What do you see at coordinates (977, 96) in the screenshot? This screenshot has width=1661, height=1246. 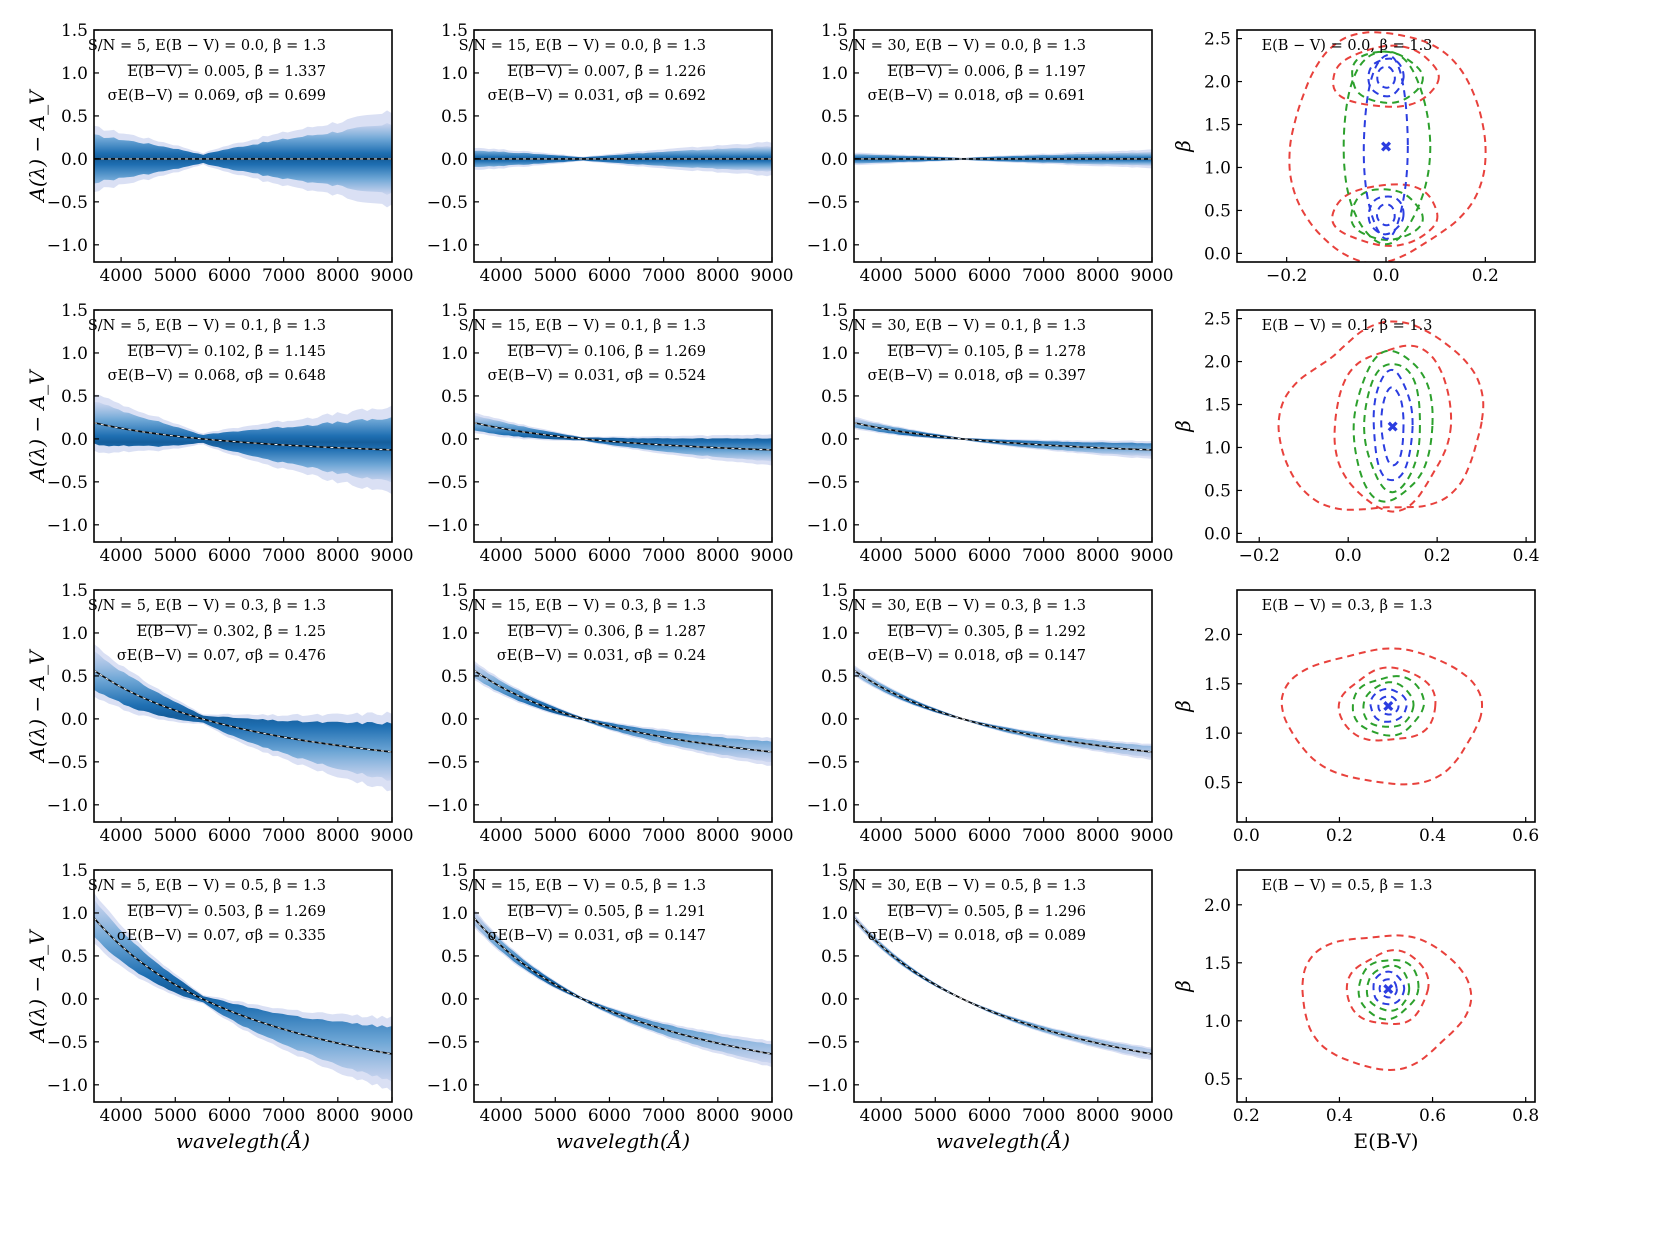 I see `annotation-sigma: σE(B−V) = 0.018, σβ = 0.691` at bounding box center [977, 96].